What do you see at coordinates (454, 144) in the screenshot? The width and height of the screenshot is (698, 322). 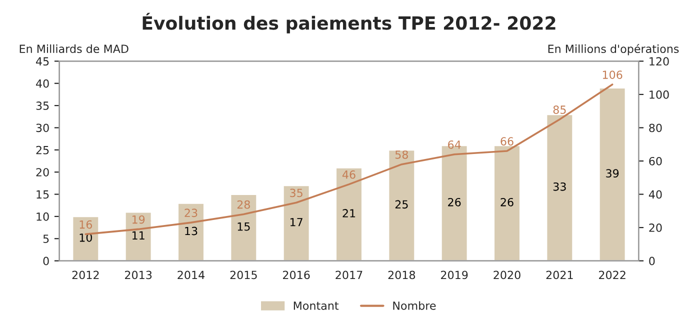 I see `data-label: 64` at bounding box center [454, 144].